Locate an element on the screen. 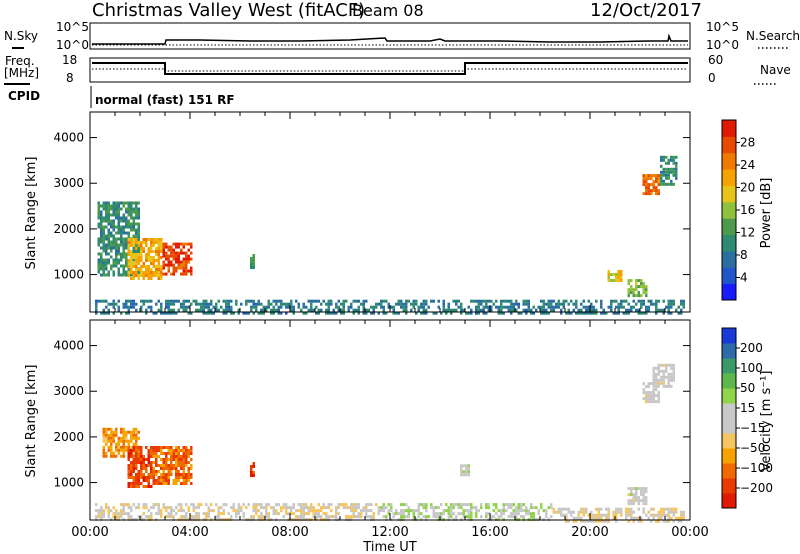 This screenshot has width=800, height=554. cpid-row: CPID normal (fast) 151 RF is located at coordinates (121, 97).